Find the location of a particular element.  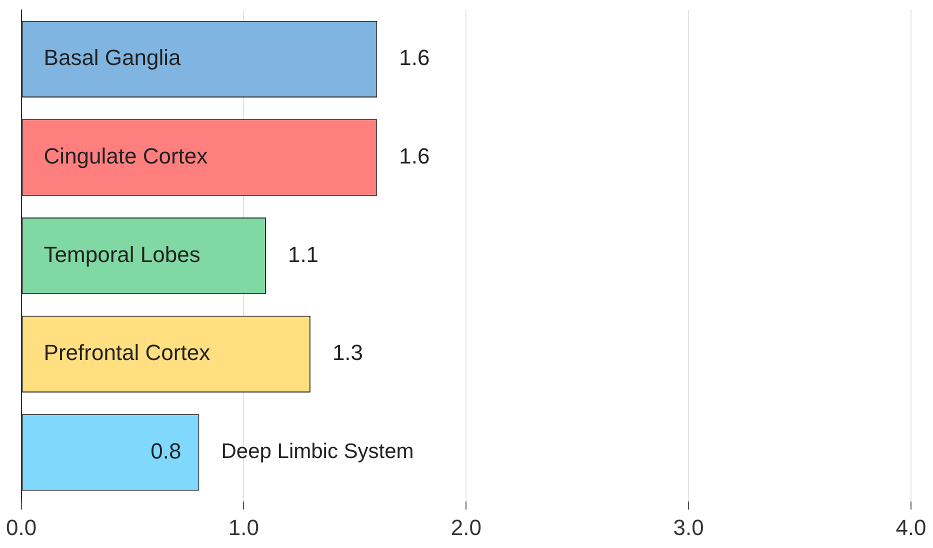

y-tick-label: Cingulate Cortex is located at coordinates (126, 156).